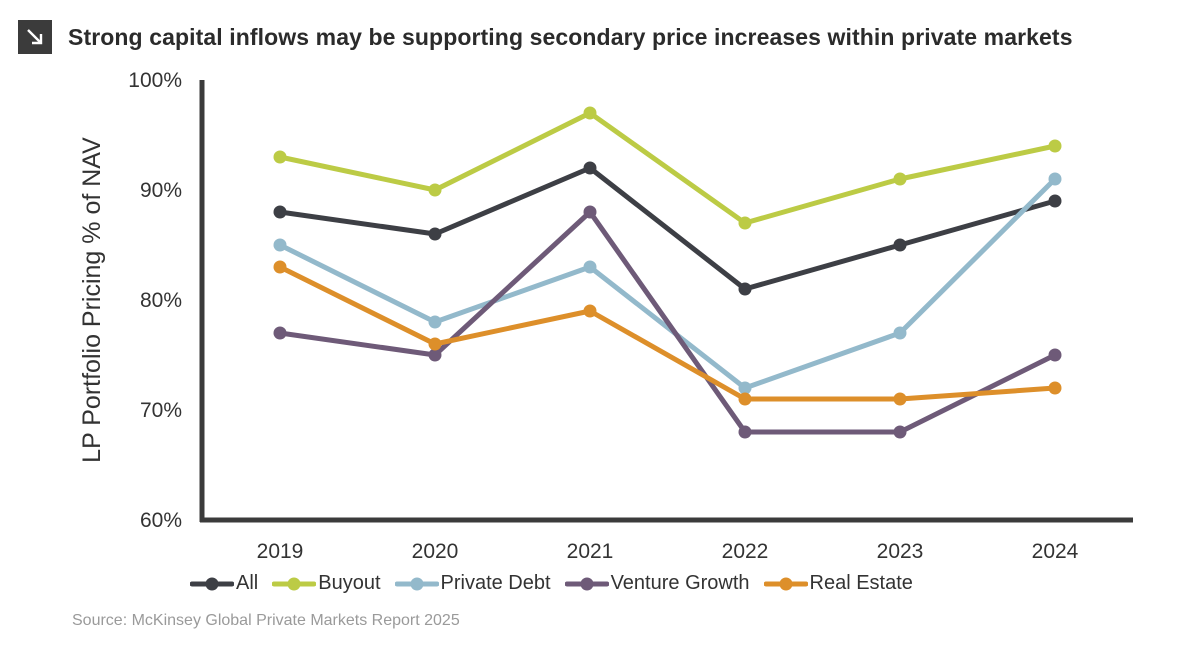 The width and height of the screenshot is (1200, 649). Describe the element at coordinates (161, 300) in the screenshot. I see `y-tick-label: 80%` at that location.